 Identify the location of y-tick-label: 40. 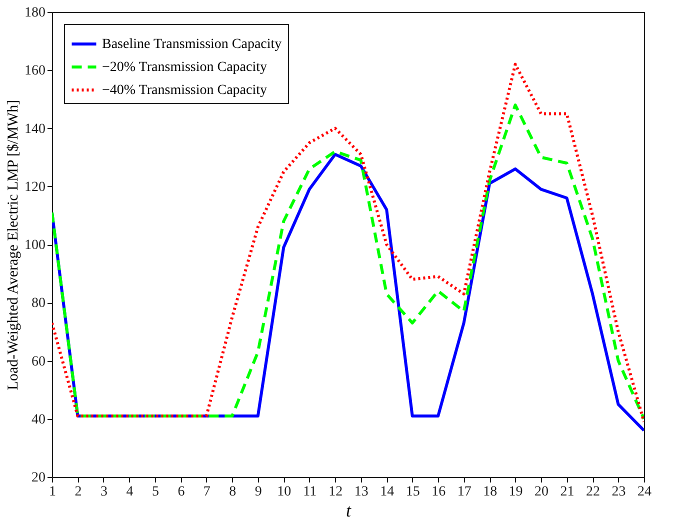
(39, 420).